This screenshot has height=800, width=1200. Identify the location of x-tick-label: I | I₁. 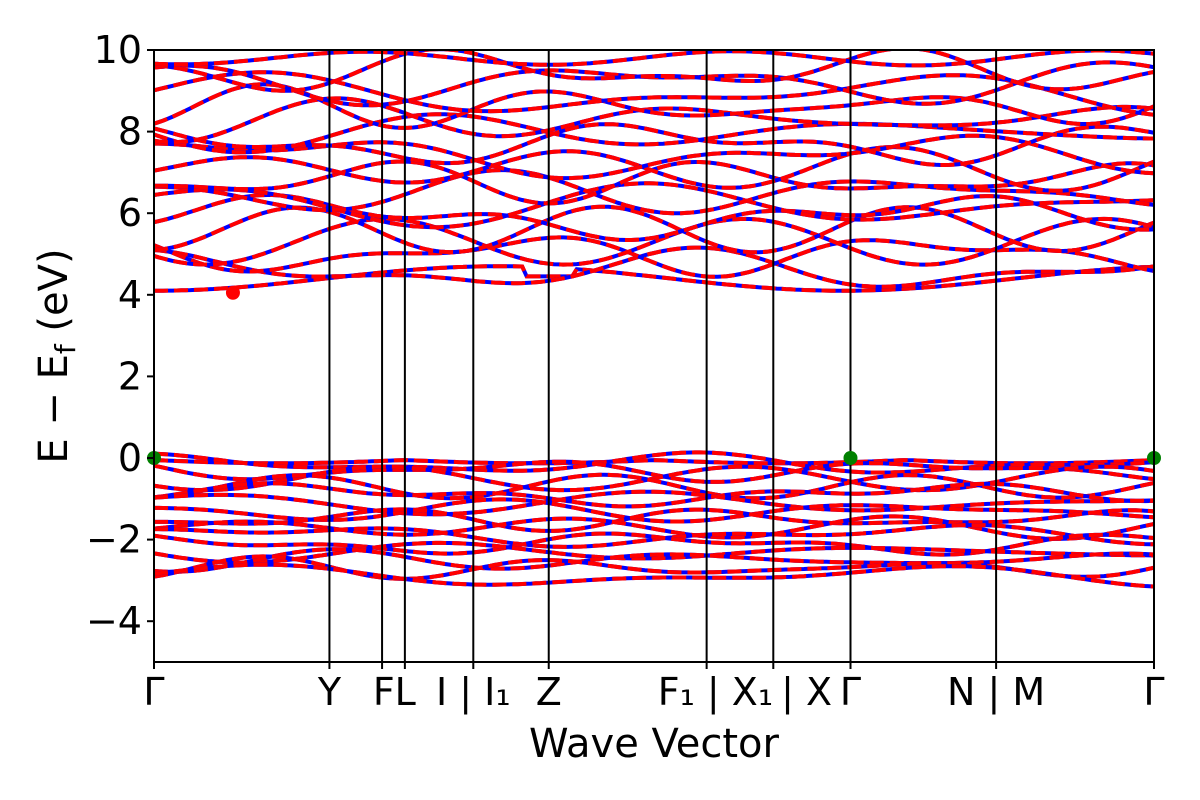
(473, 692).